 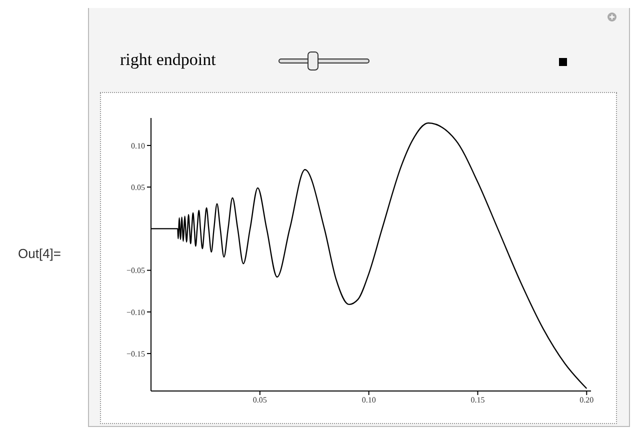 I want to click on x-tick-label: 0.15, so click(x=477, y=400).